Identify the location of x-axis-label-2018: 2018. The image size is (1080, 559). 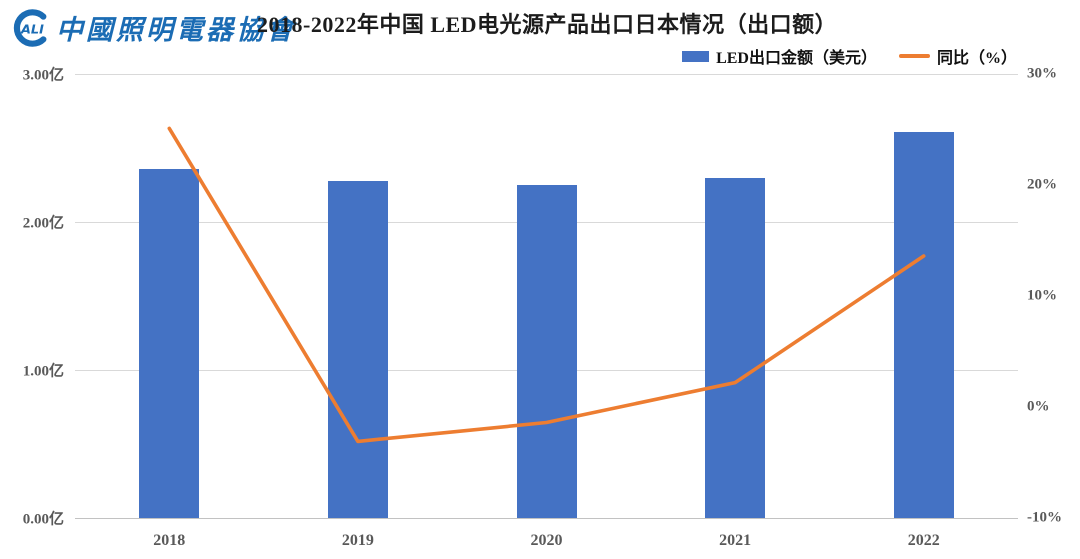
(169, 540).